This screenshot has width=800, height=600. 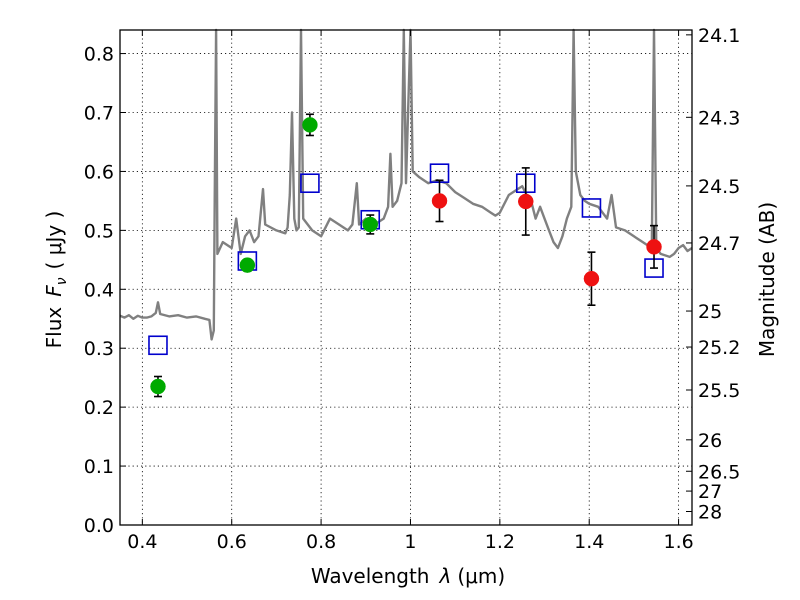 What do you see at coordinates (678, 542) in the screenshot?
I see `x-tick-label: 1.6` at bounding box center [678, 542].